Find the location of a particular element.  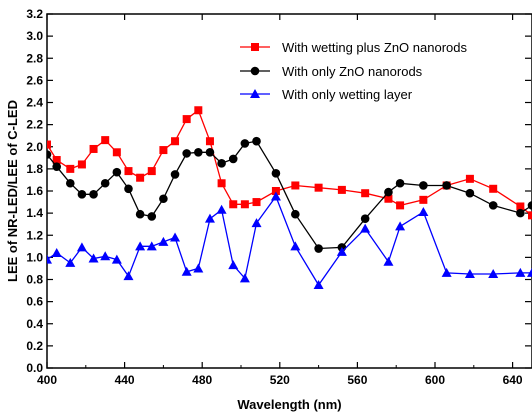

y-tick-label: 3.0 is located at coordinates (34, 36).